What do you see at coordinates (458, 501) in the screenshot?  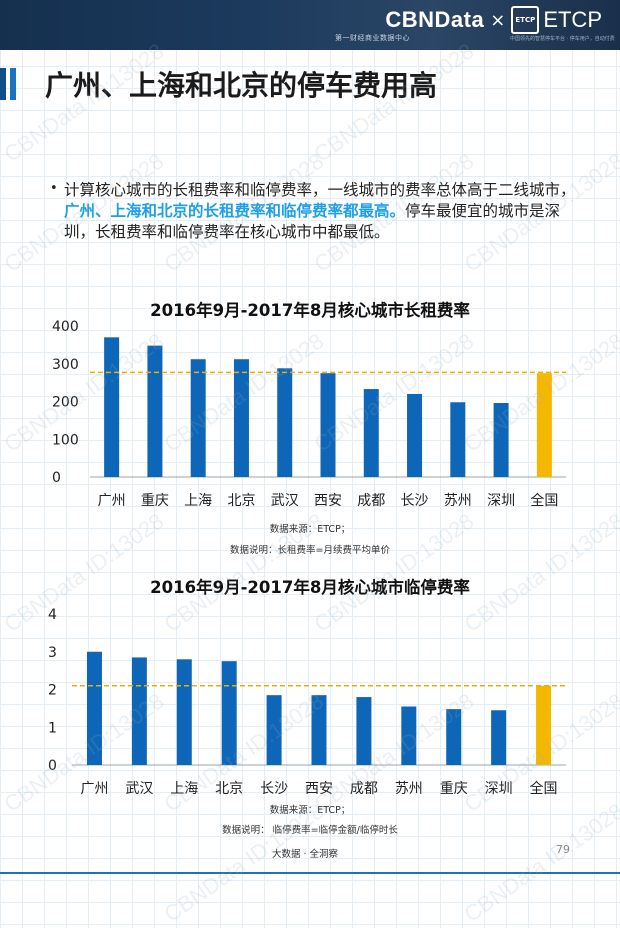 I see `x-tick-label-8: 苏州` at bounding box center [458, 501].